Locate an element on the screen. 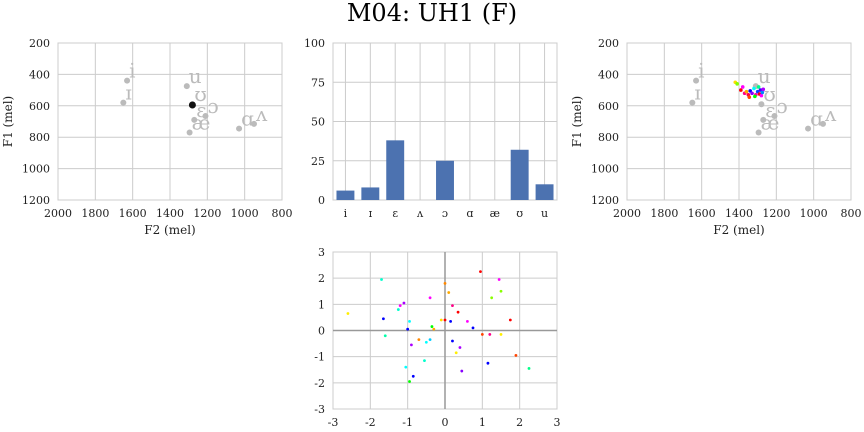  y-tick-label: -3 is located at coordinates (319, 409).